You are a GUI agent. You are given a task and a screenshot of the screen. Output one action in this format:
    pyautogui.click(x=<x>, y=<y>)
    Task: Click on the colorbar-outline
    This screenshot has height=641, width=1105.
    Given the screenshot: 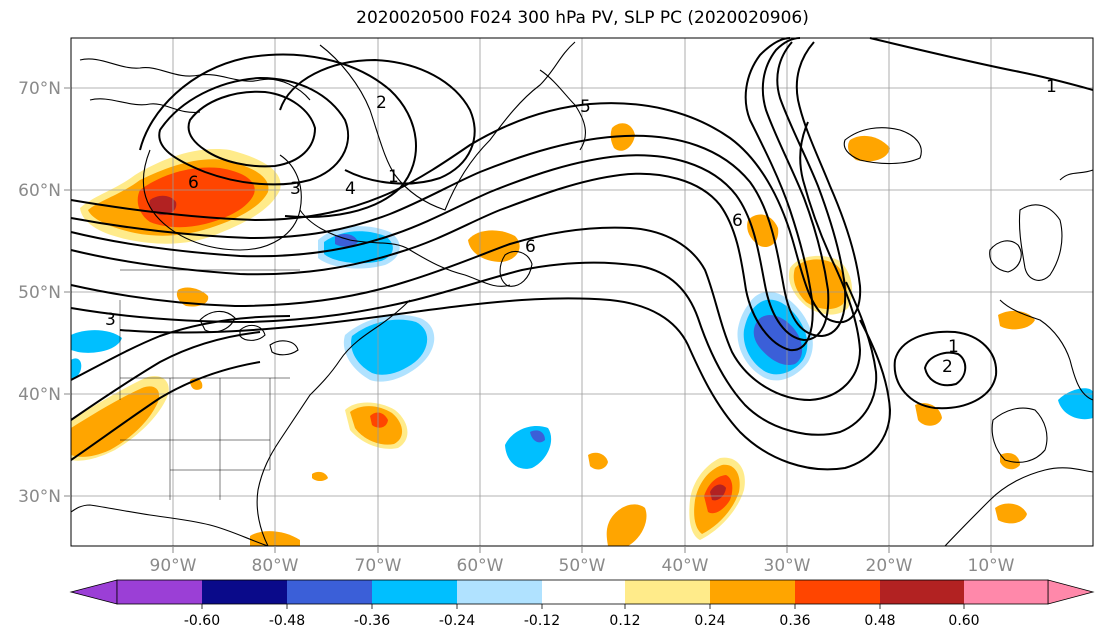 What is the action you would take?
    pyautogui.click(x=582, y=592)
    